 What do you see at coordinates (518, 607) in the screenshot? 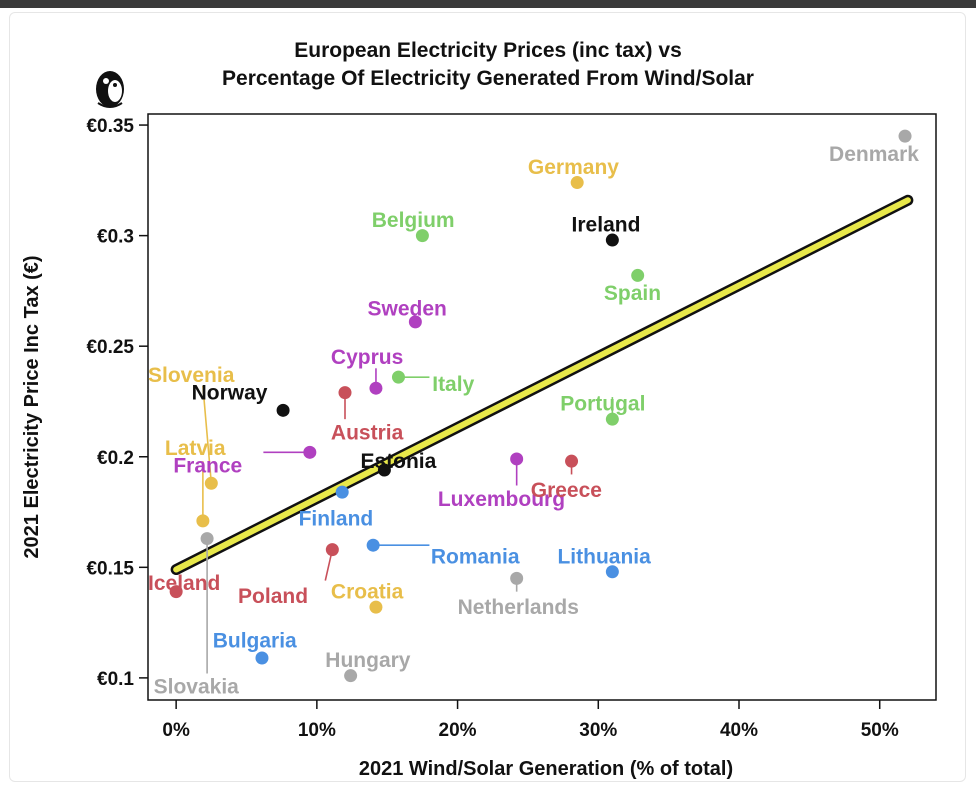
I see `label-netherlands: Netherlands` at bounding box center [518, 607].